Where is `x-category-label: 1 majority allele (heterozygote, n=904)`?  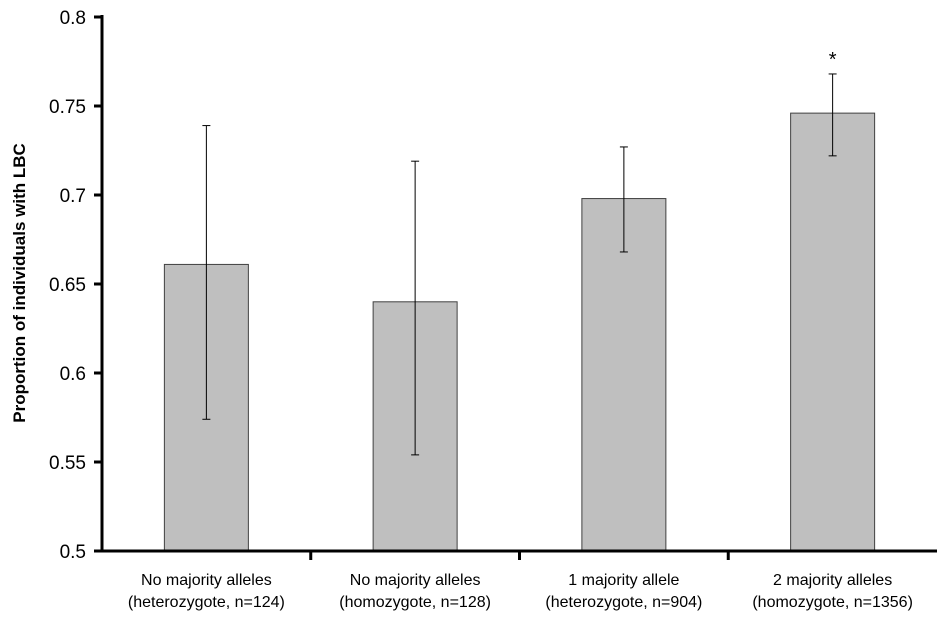 x-category-label: 1 majority allele (heterozygote, n=904) is located at coordinates (623, 591).